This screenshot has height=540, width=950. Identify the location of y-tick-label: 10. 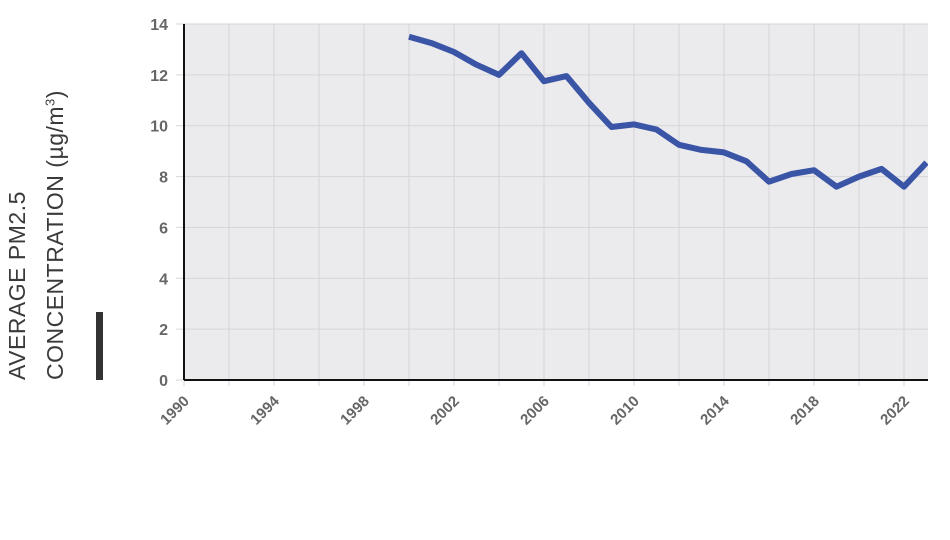
(159, 127).